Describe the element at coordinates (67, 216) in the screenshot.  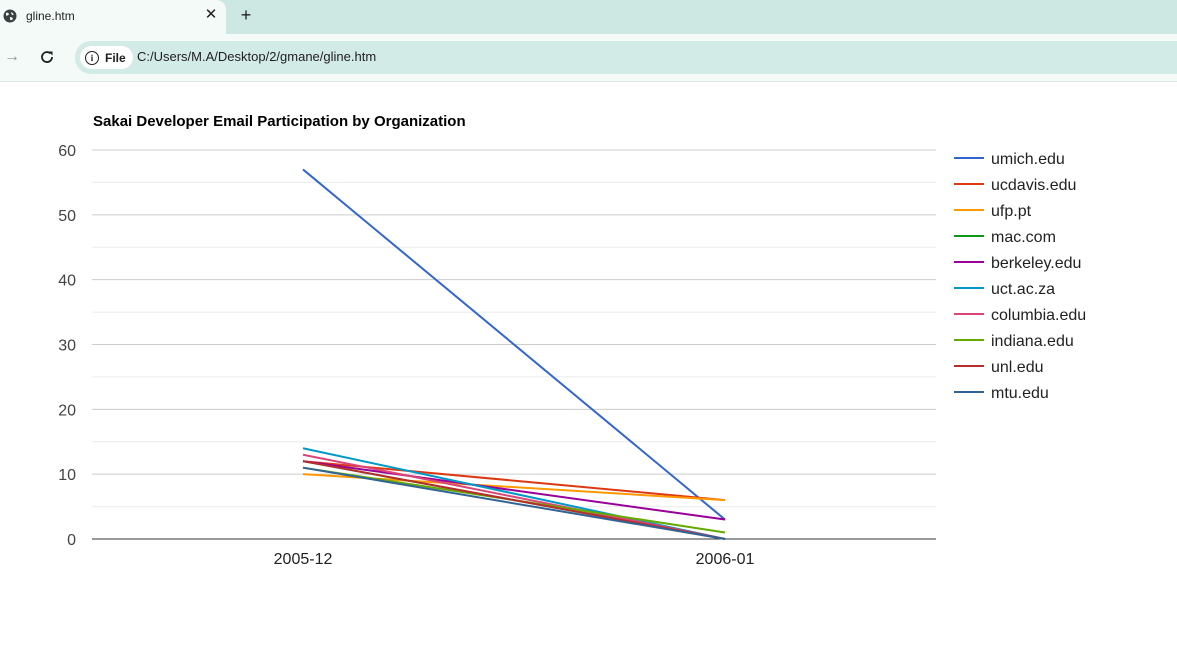
I see `y-tick-label: 50` at that location.